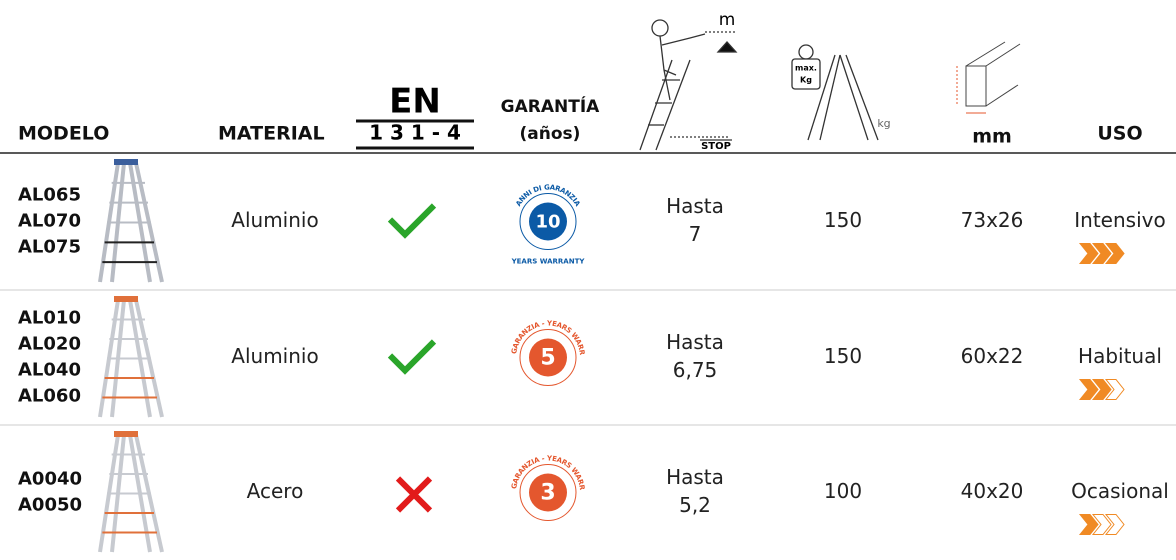 This screenshot has height=560, width=1176. I want to click on load-icon, so click(835, 92).